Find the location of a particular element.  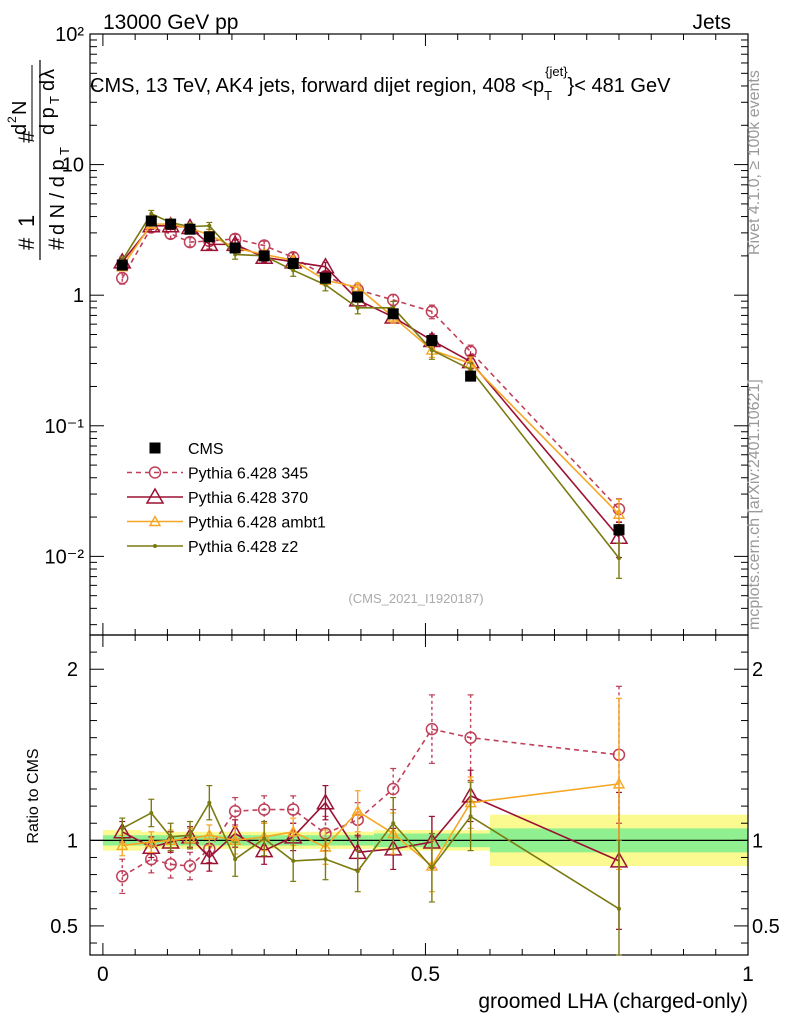

process-label: Jets is located at coordinates (711, 22).